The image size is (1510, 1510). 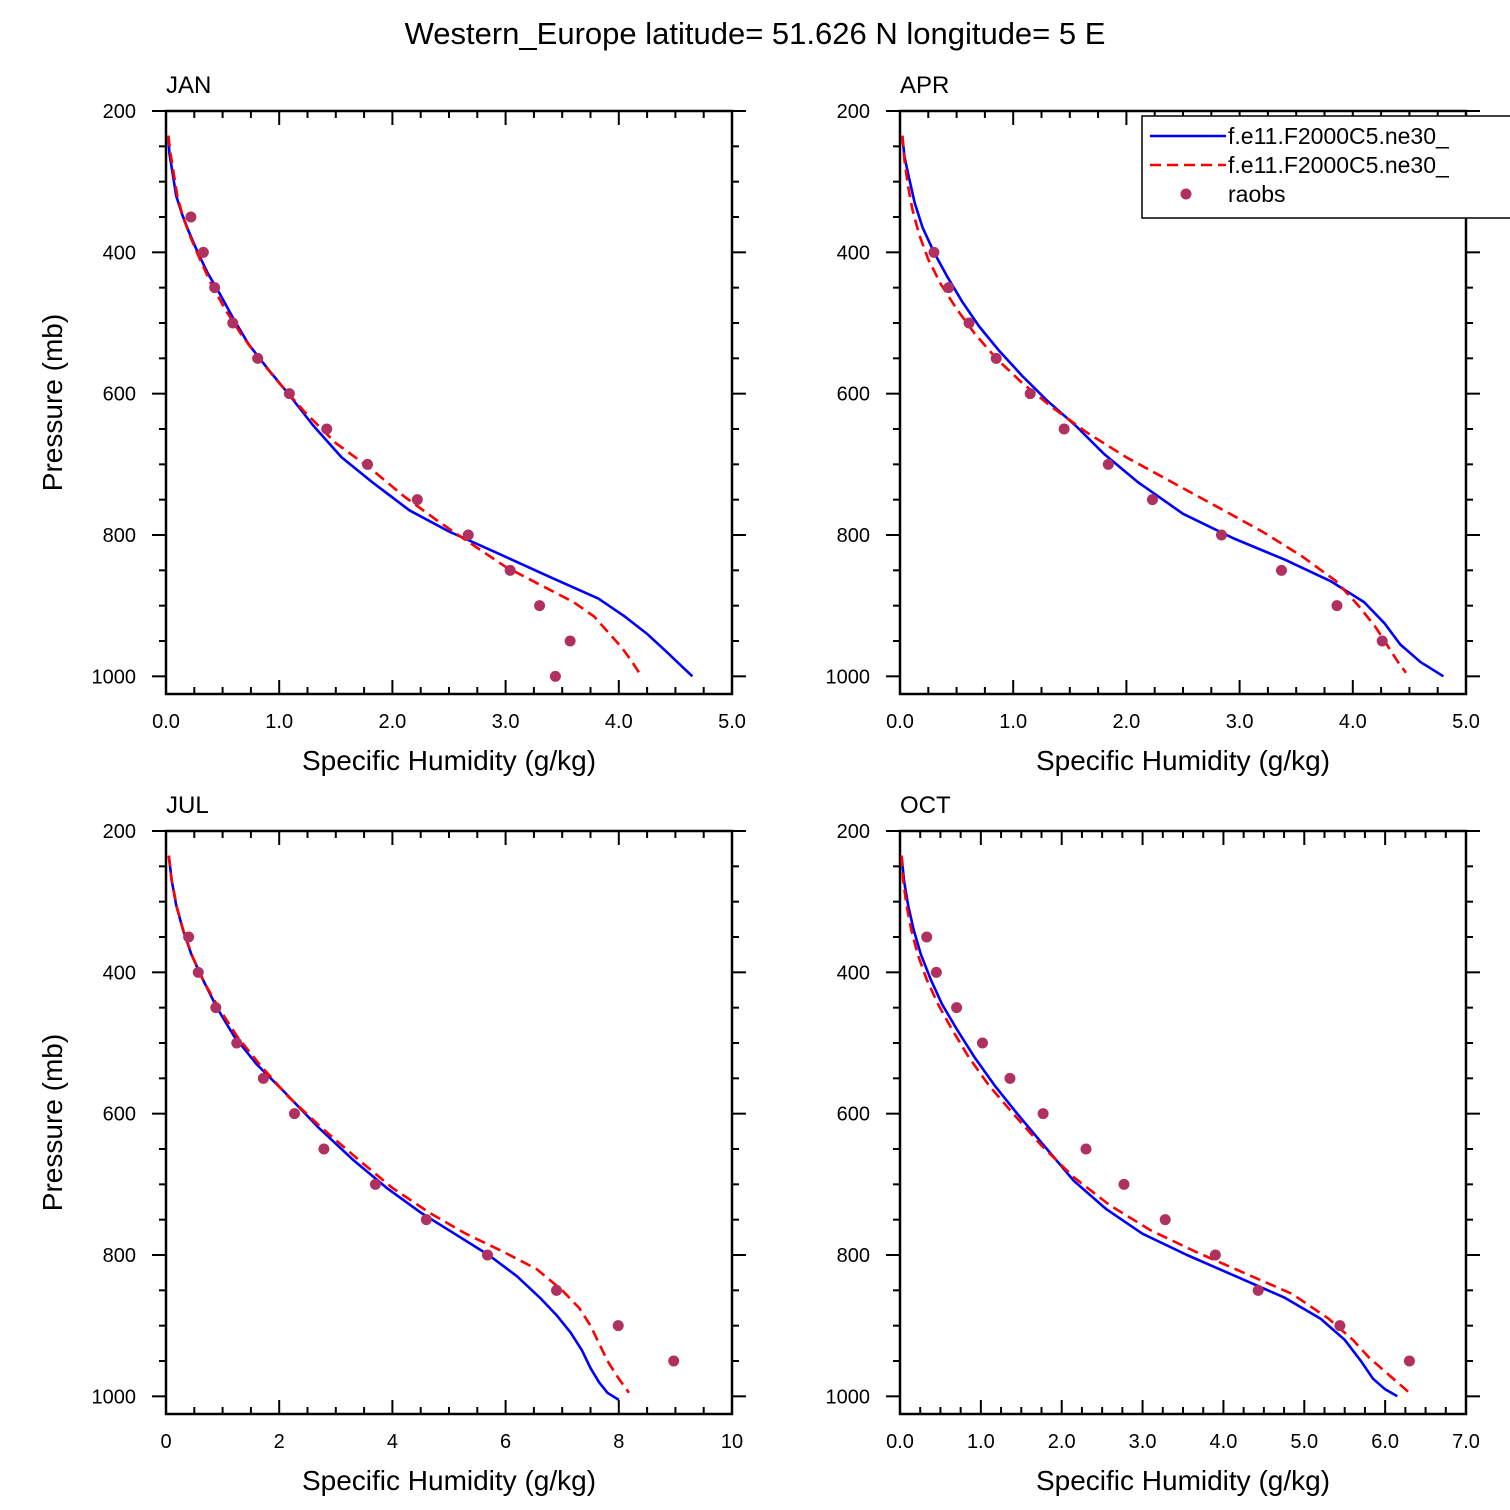 What do you see at coordinates (392, 1442) in the screenshot?
I see `x-tick-label: 4` at bounding box center [392, 1442].